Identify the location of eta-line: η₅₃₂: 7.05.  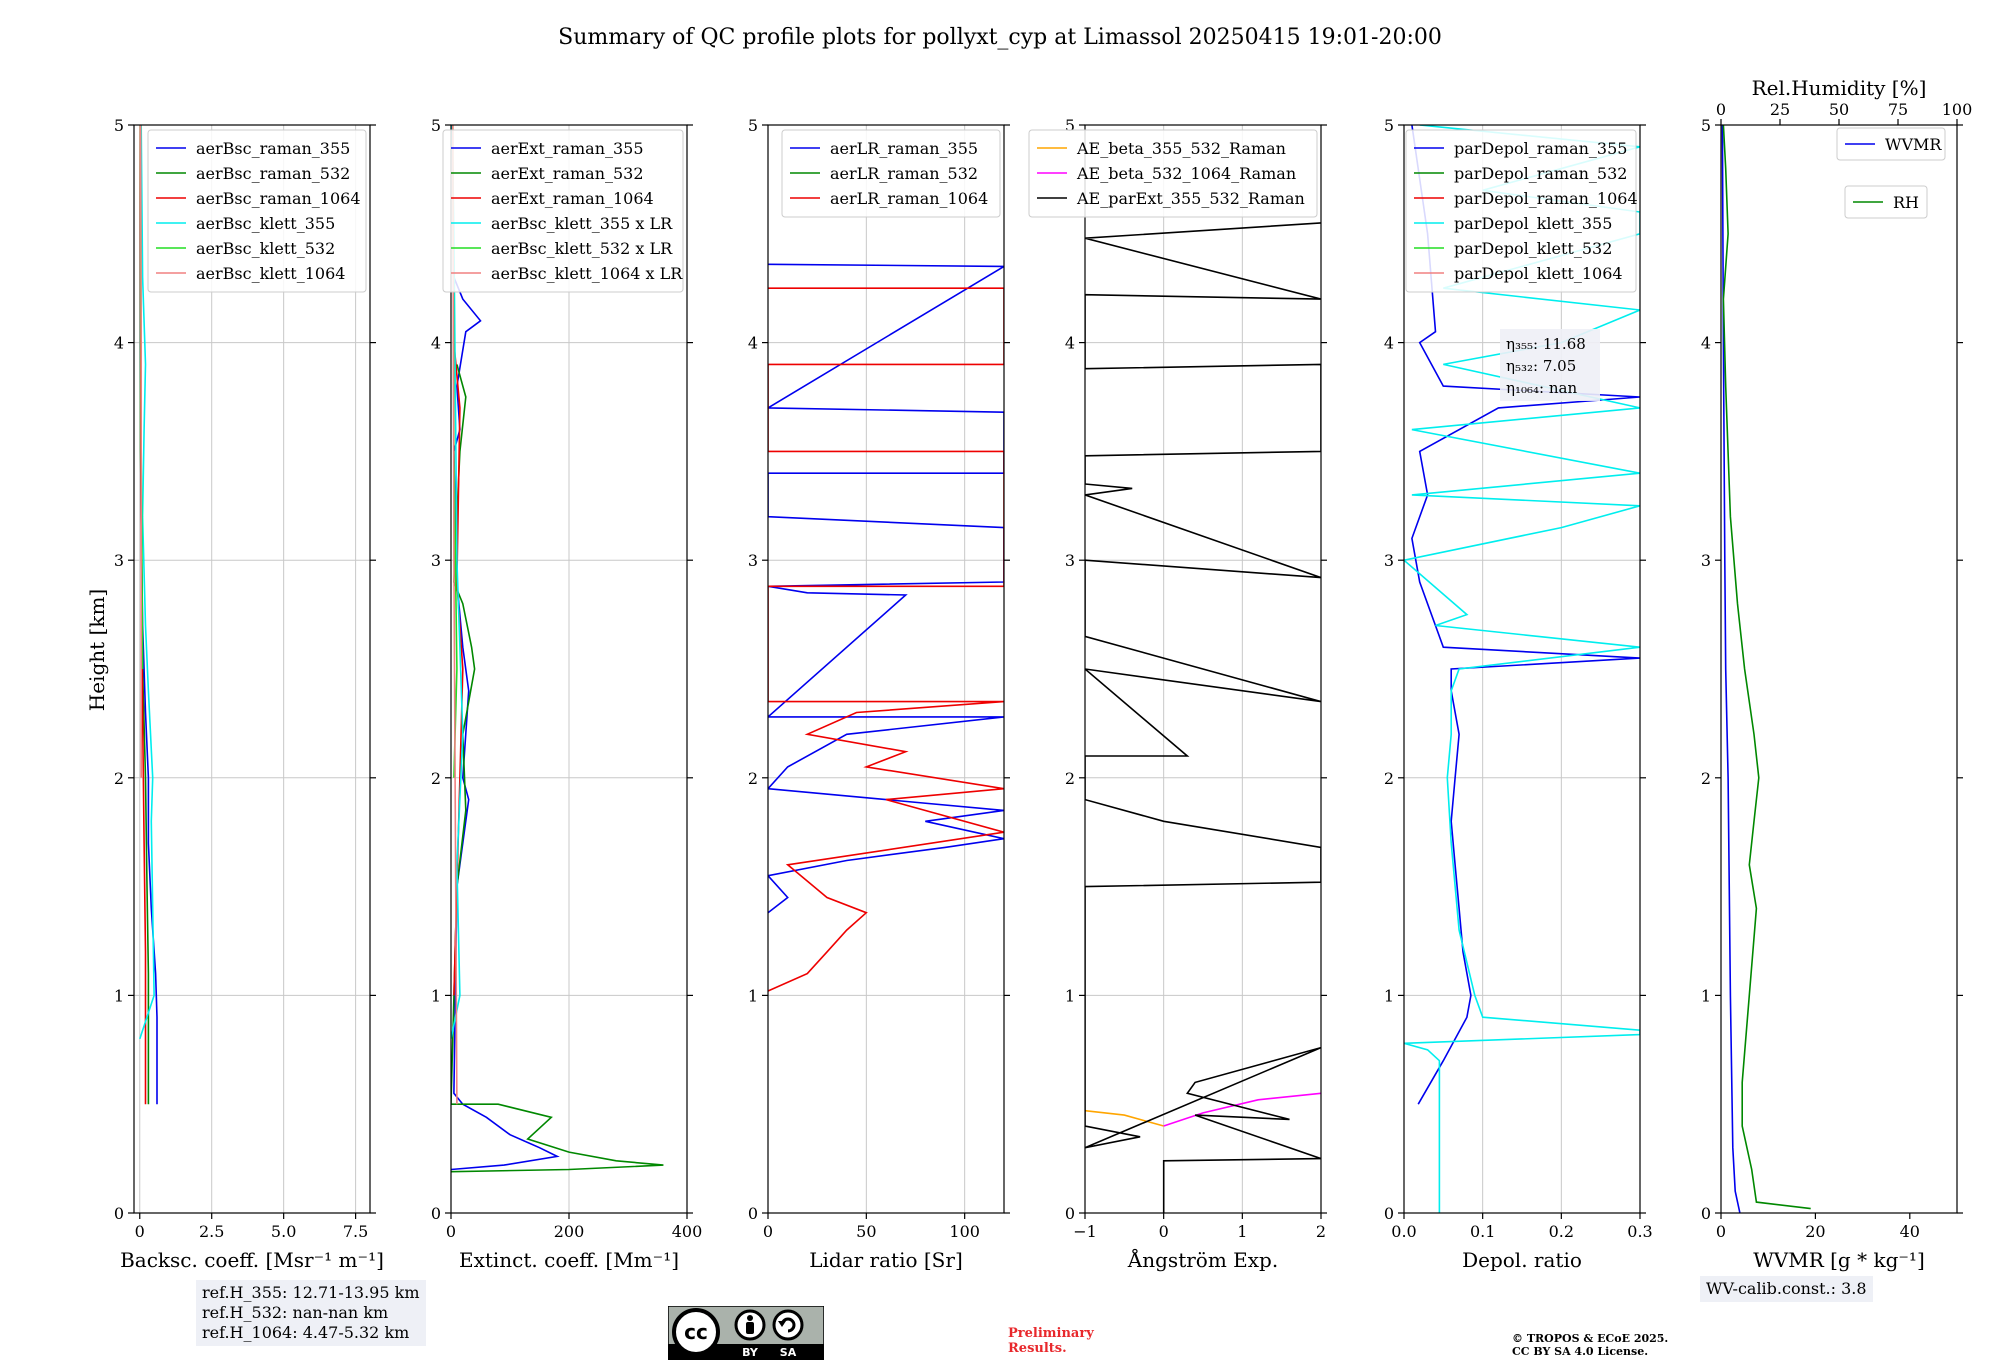
(1541, 366).